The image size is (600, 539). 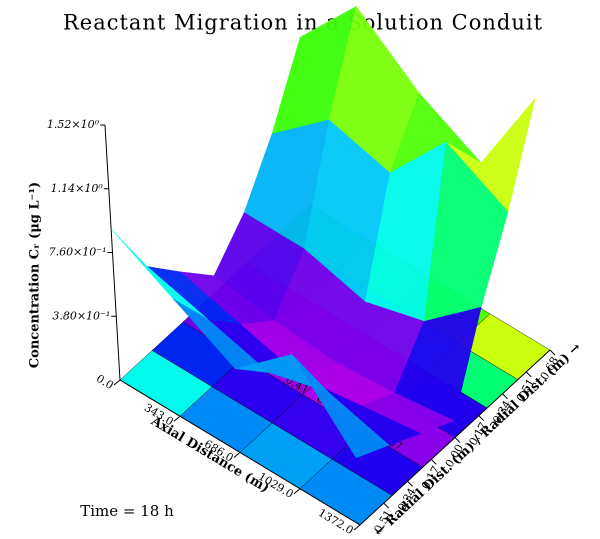 I want to click on x-tick-label: 0.0, so click(x=105, y=382).